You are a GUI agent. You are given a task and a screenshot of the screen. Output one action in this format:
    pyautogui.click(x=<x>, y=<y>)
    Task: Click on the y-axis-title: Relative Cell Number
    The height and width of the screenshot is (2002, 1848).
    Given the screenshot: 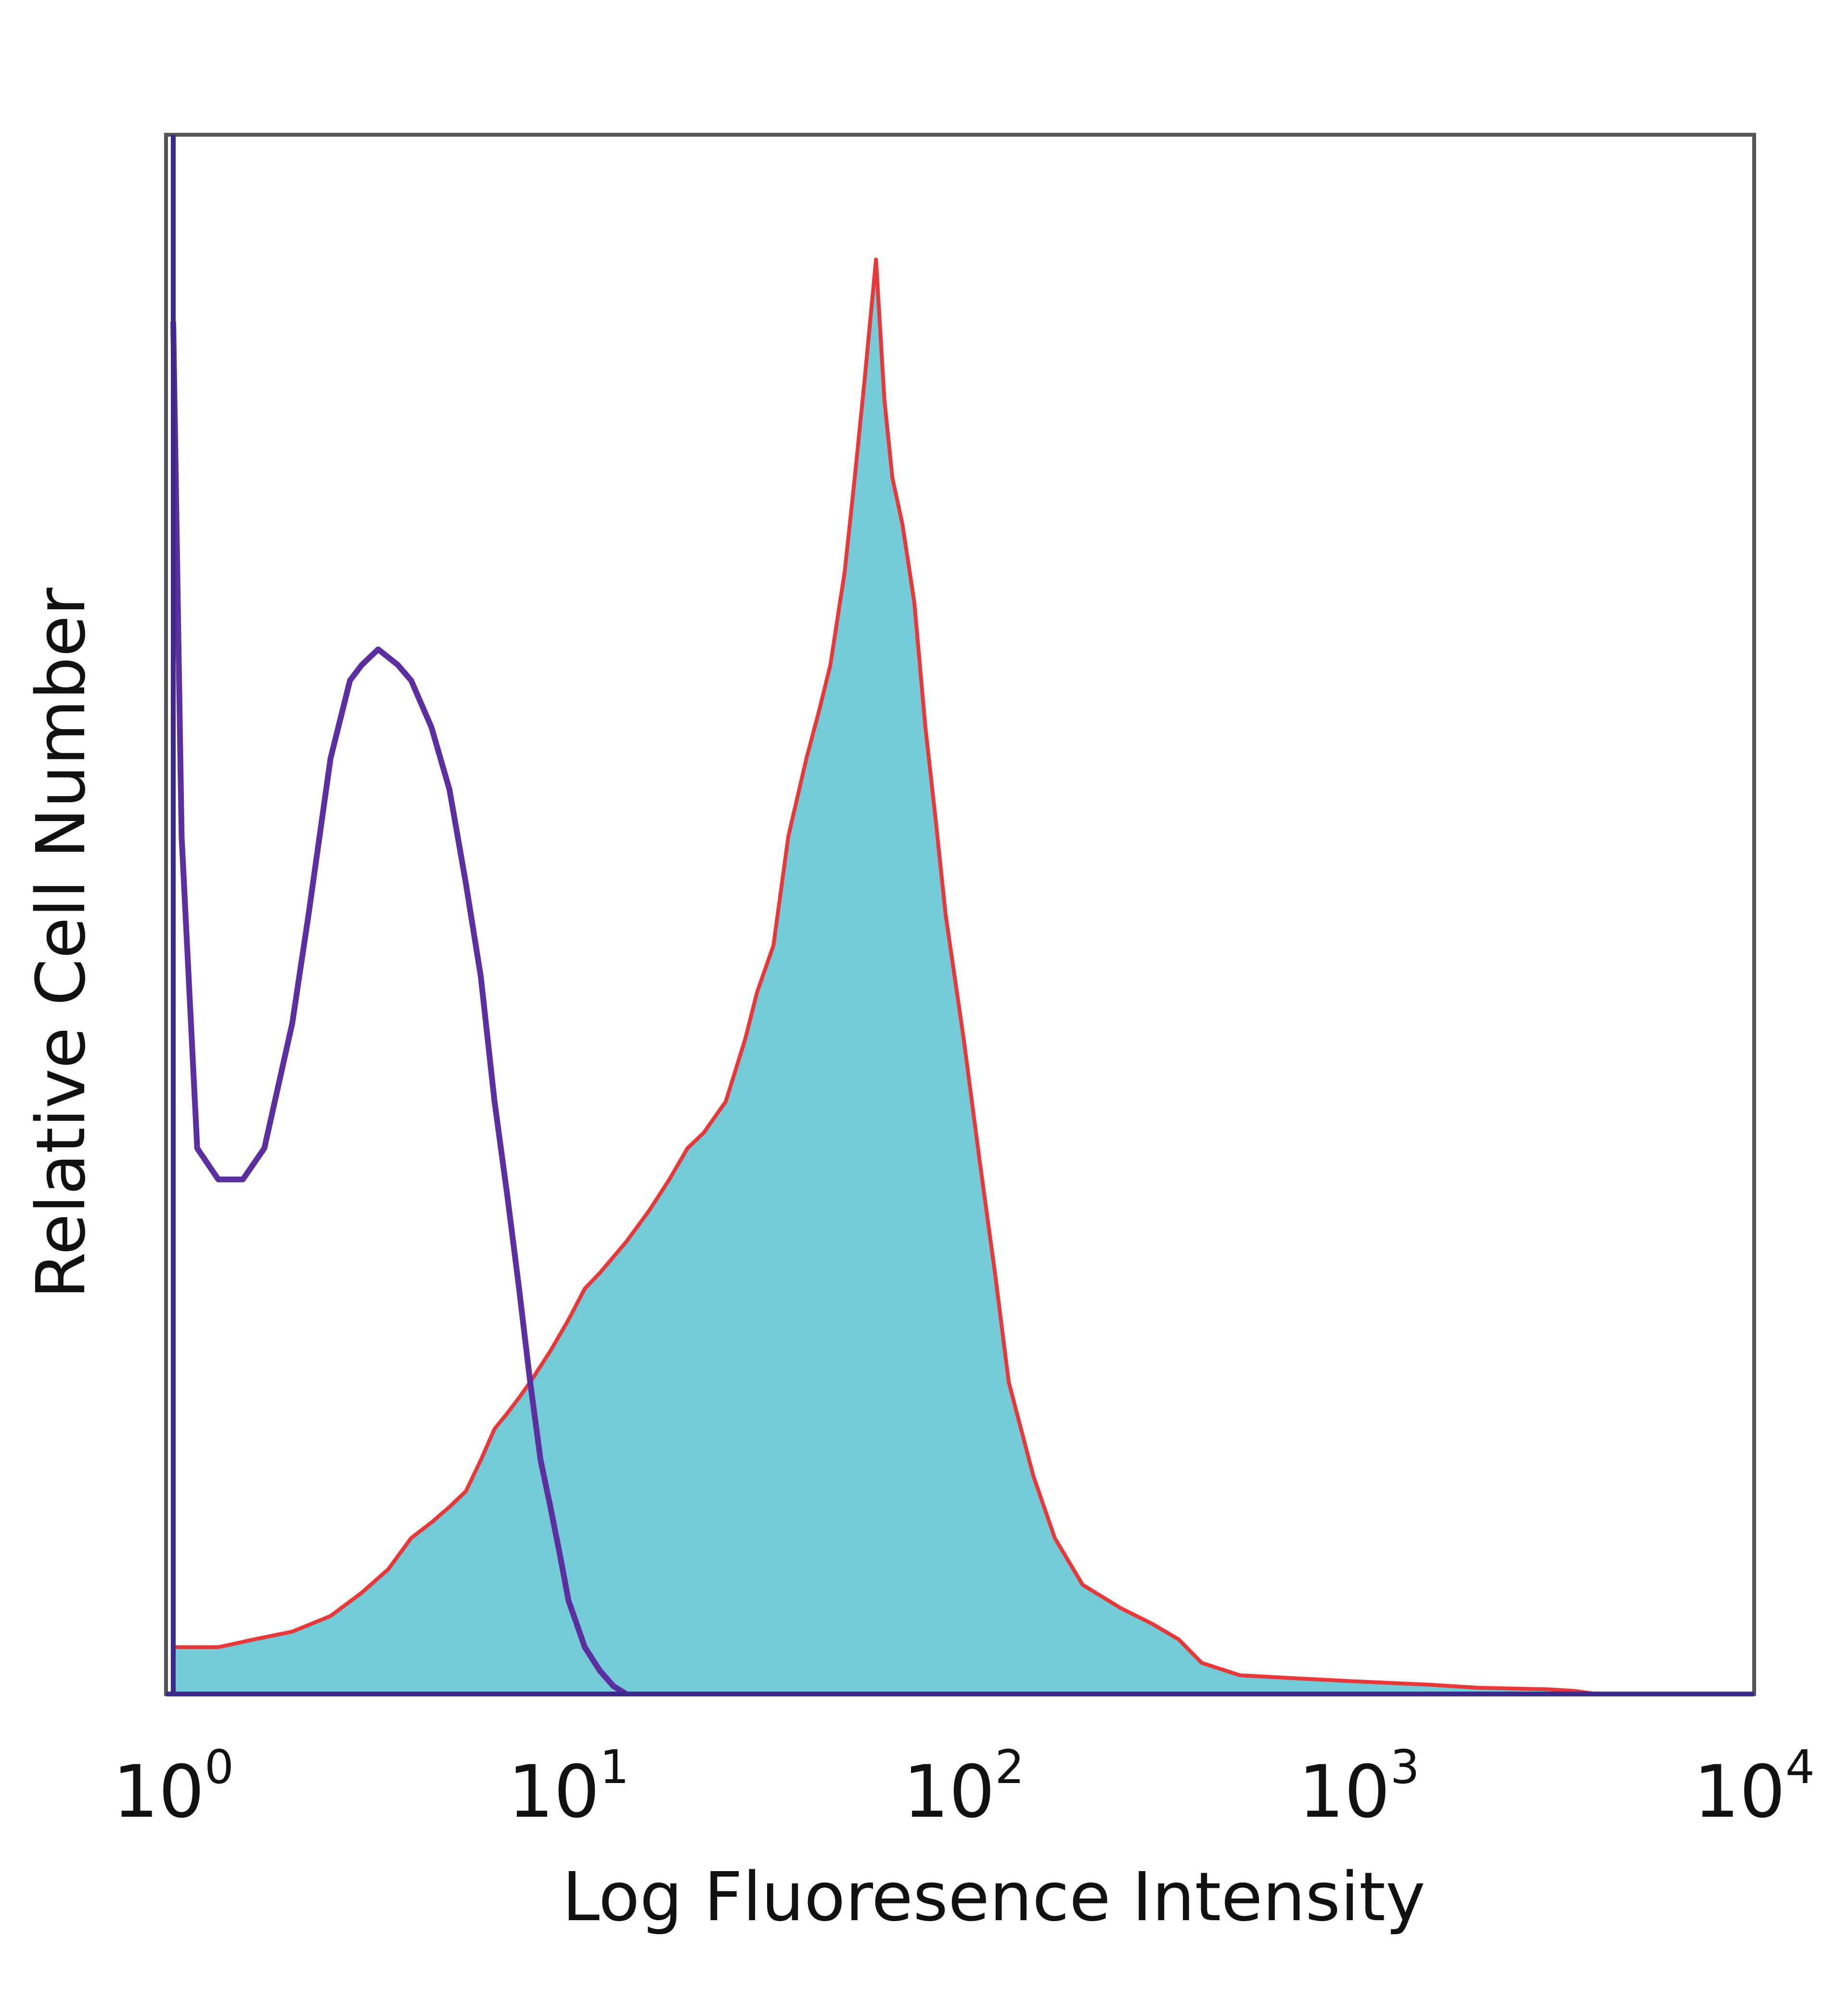 What is the action you would take?
    pyautogui.click(x=61, y=943)
    